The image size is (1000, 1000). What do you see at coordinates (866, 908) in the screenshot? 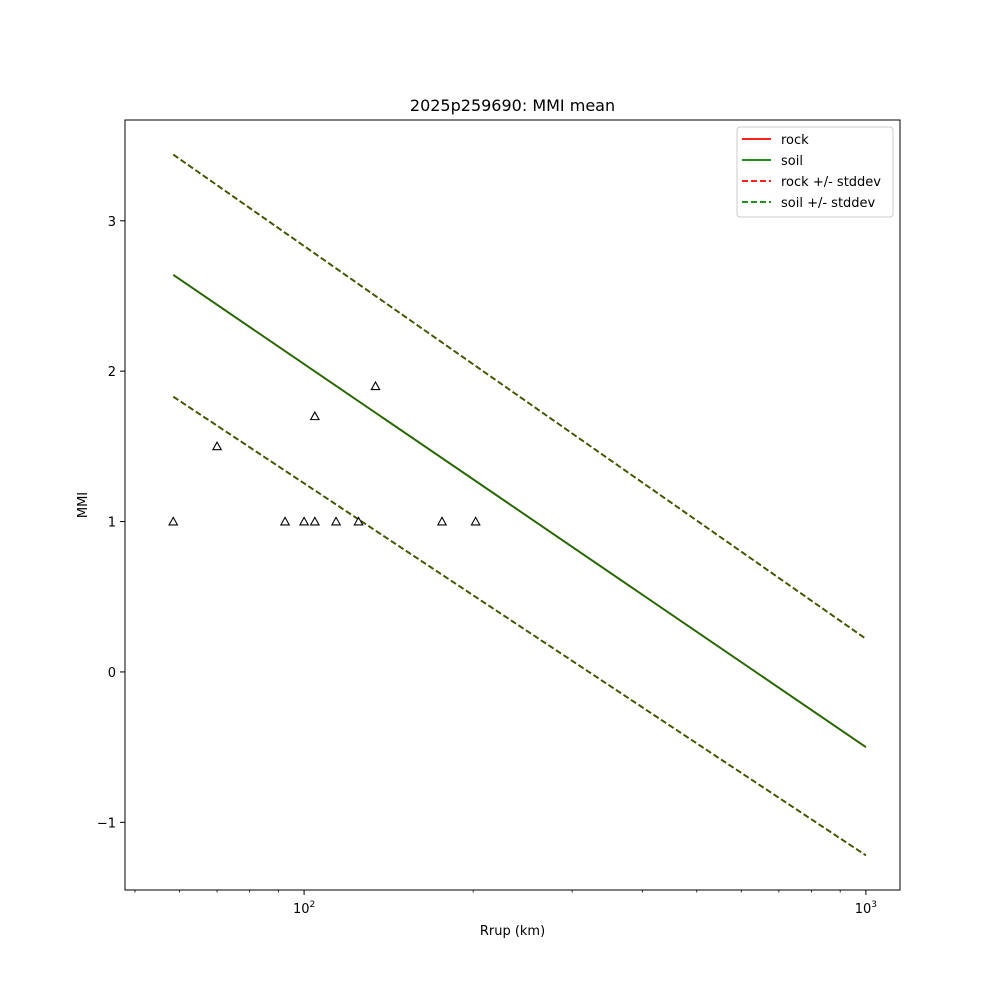
I see `x-tick-label: 10³` at bounding box center [866, 908].